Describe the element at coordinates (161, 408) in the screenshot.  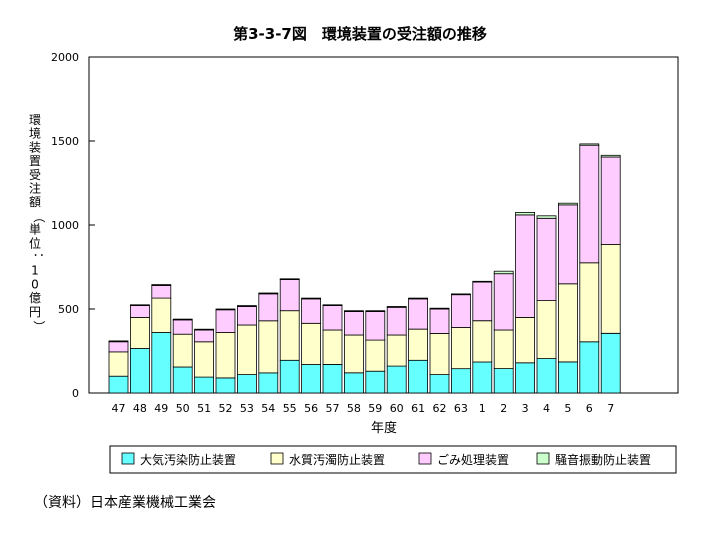
I see `x-tick-label: 49` at that location.